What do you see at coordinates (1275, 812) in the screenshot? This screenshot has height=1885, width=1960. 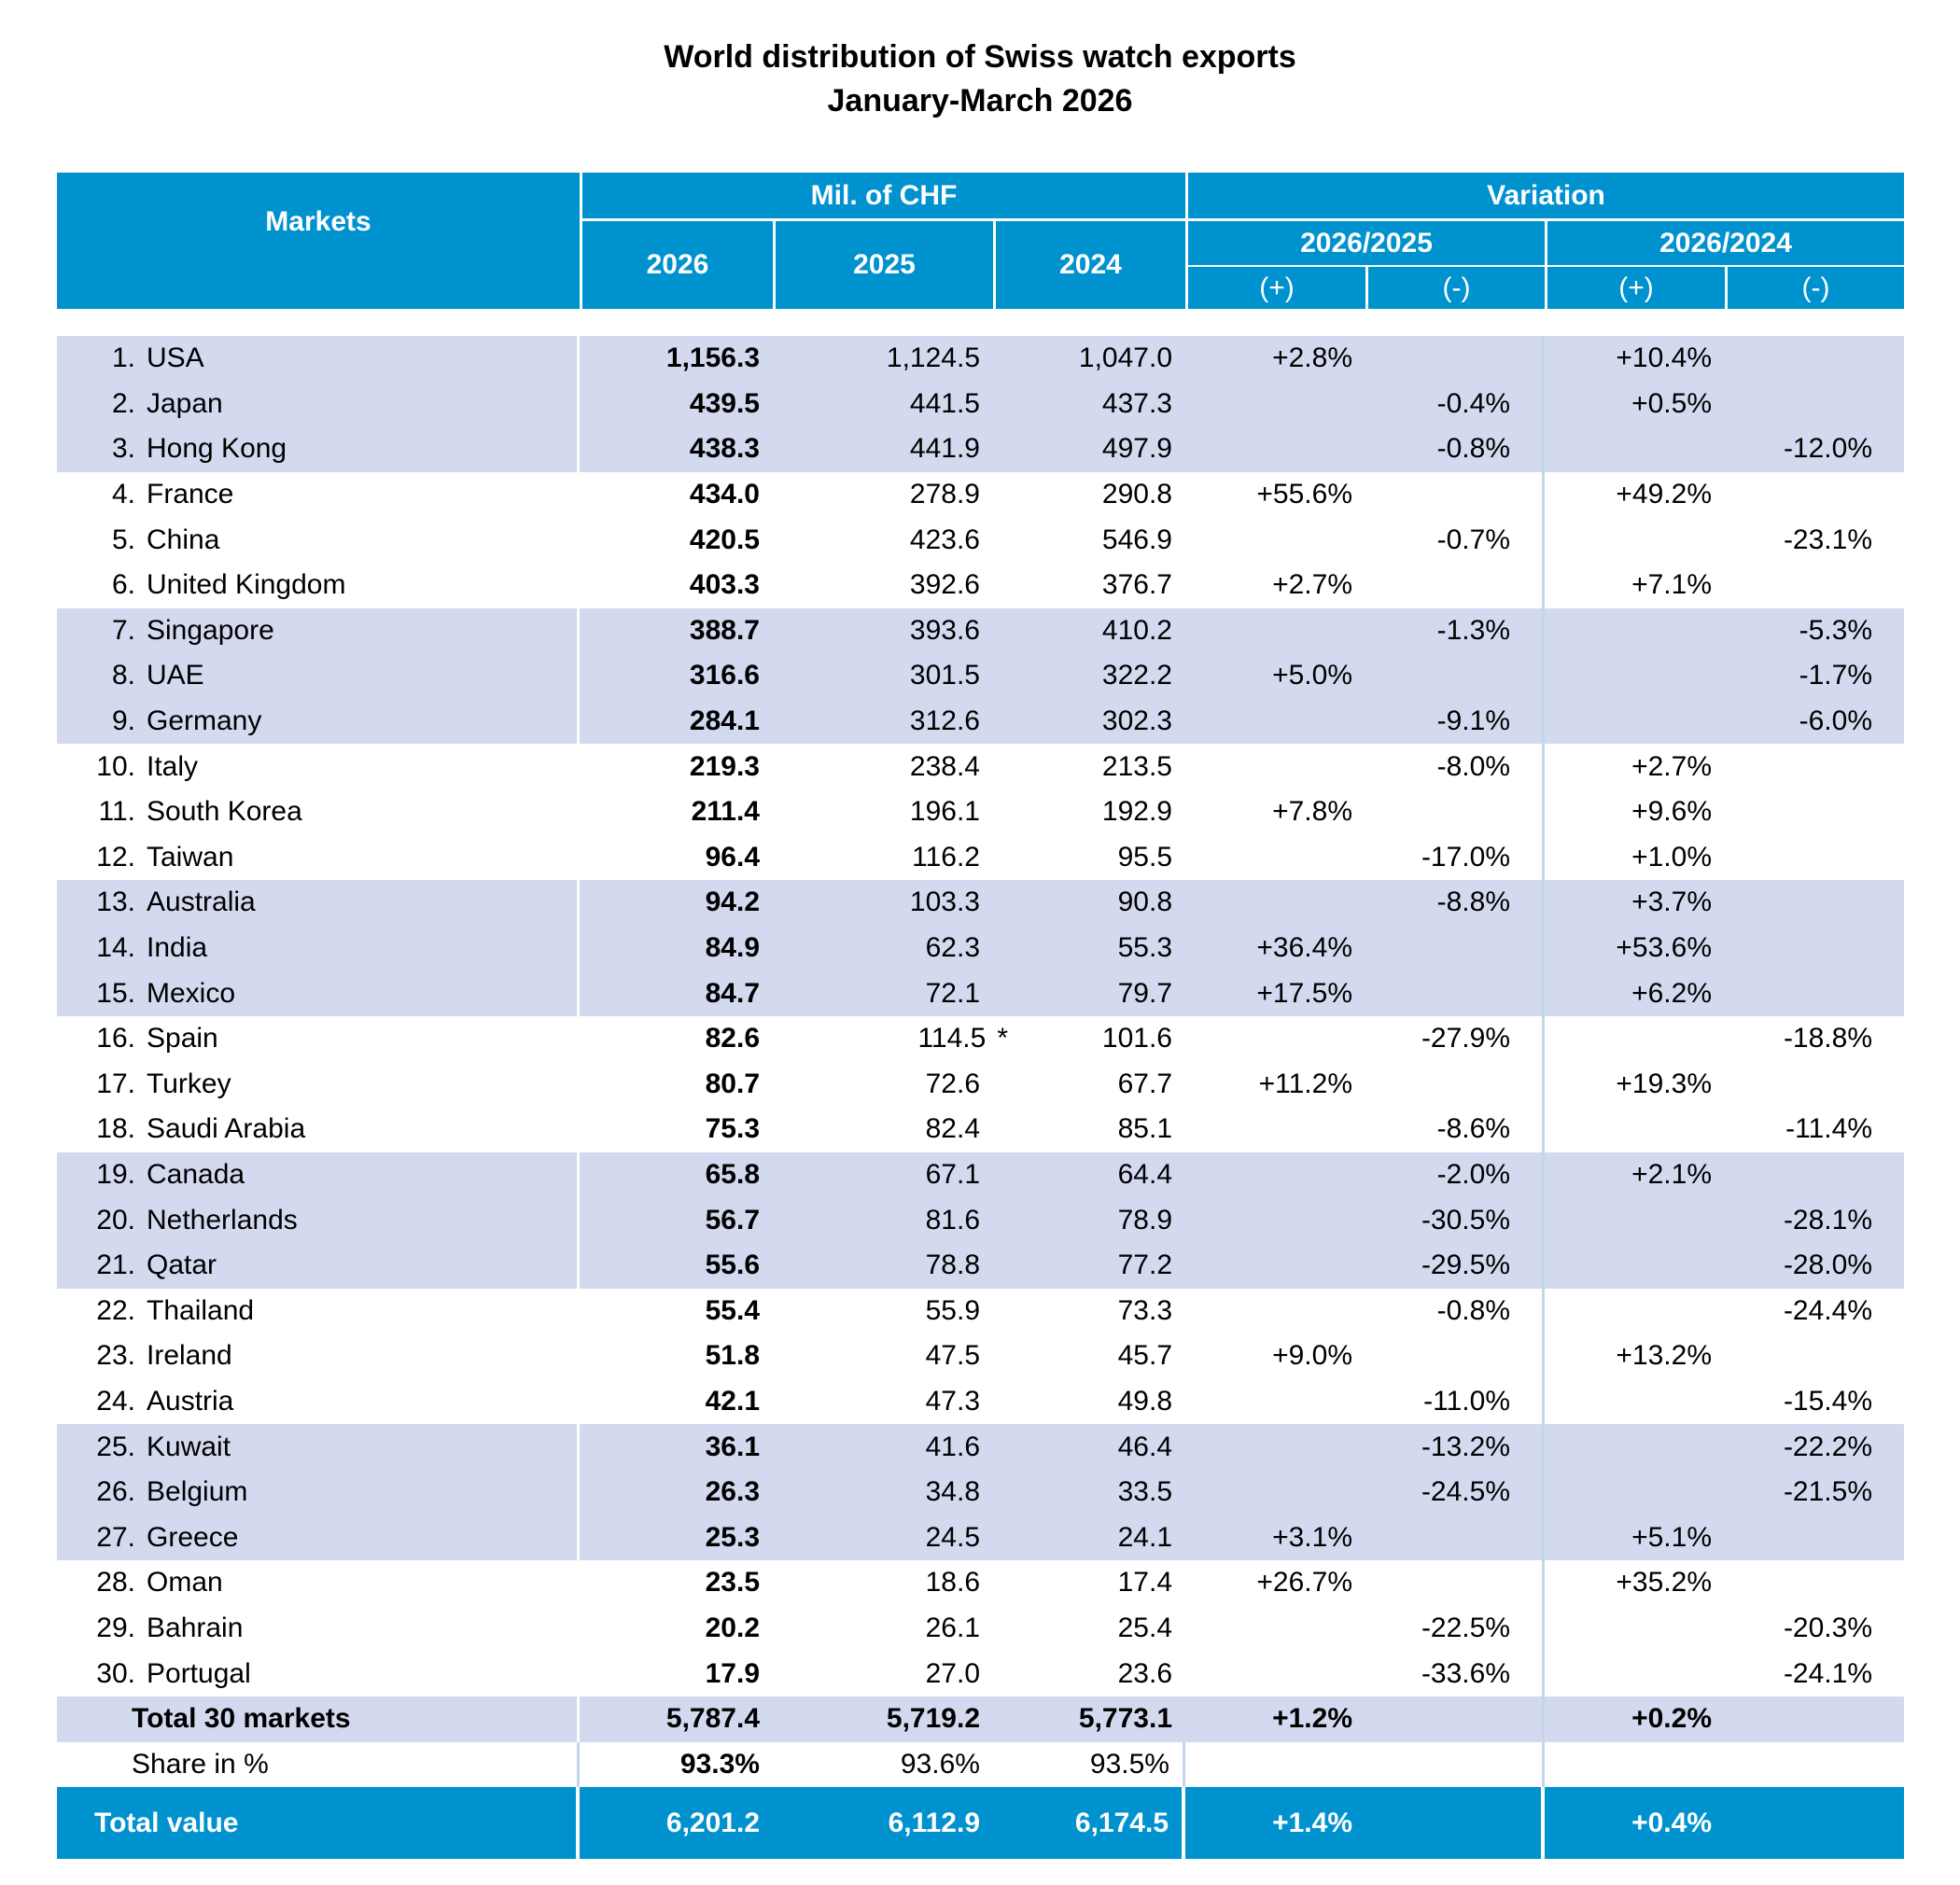 I see `var-2025-plus-cell: +7.8%` at bounding box center [1275, 812].